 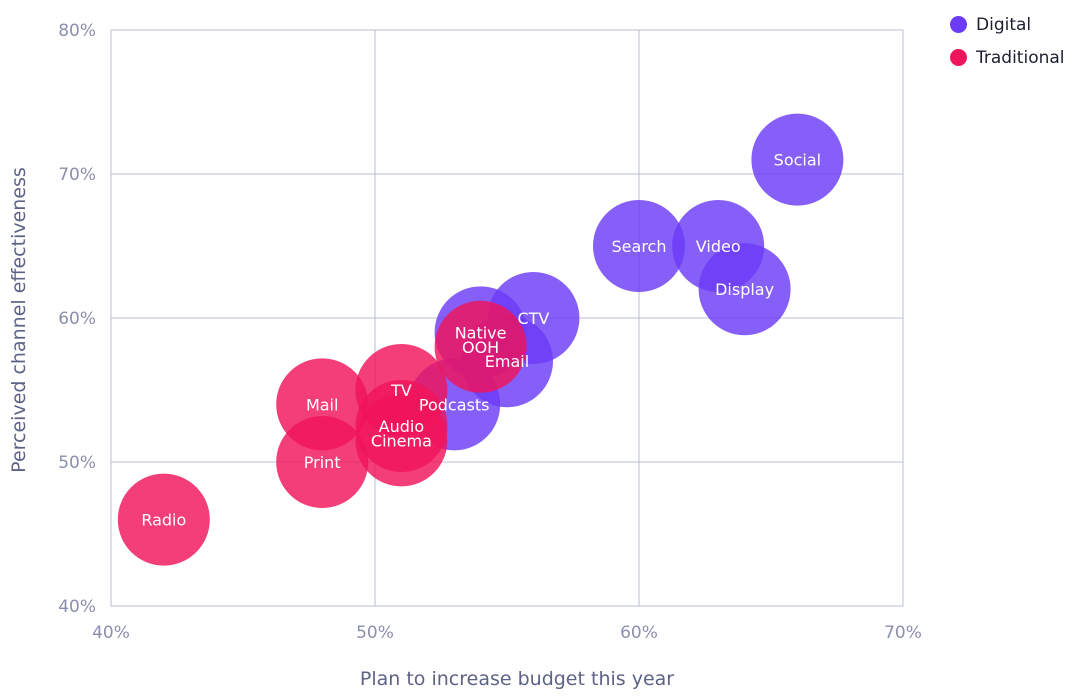 What do you see at coordinates (718, 246) in the screenshot?
I see `bubble-label-video: Video` at bounding box center [718, 246].